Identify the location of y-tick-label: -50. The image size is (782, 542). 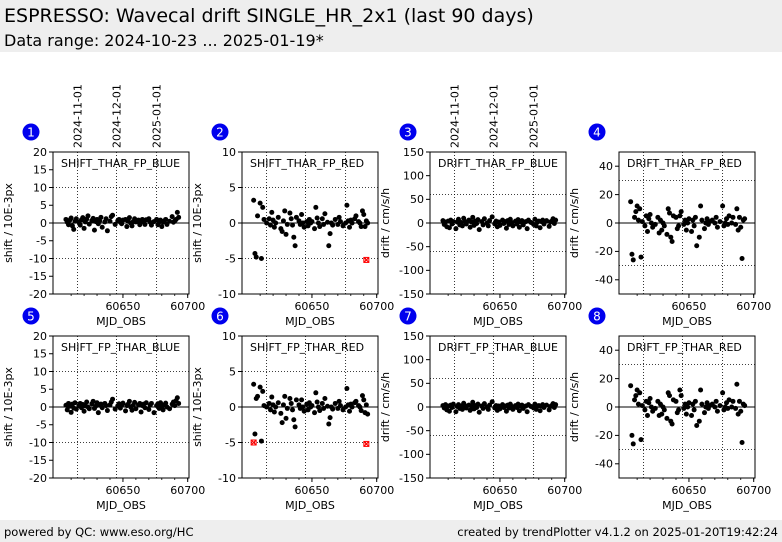
(415, 430).